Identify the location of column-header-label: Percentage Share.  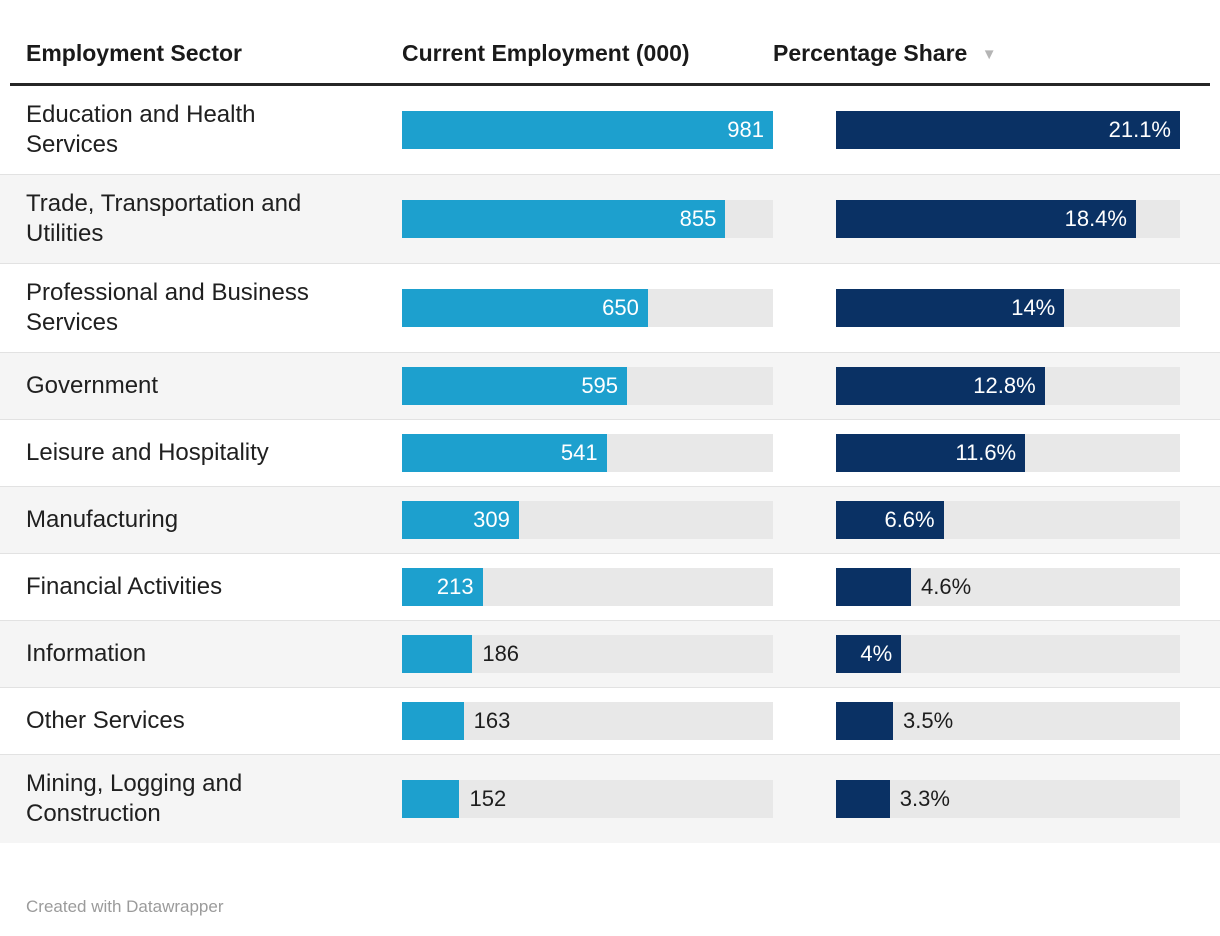
(870, 53).